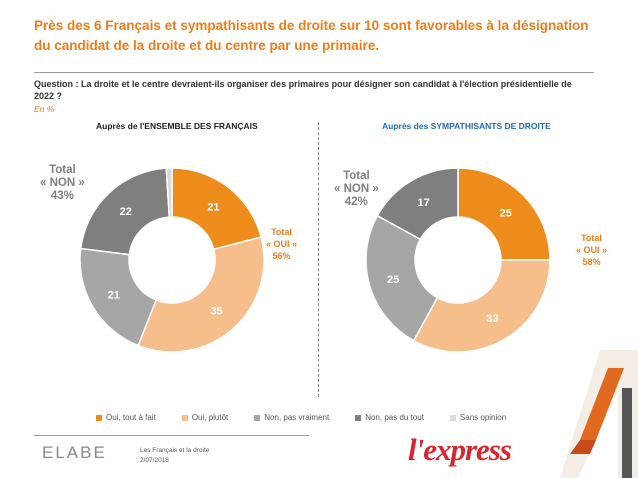  I want to click on legend-item: Non, pas vraiment, so click(291, 417).